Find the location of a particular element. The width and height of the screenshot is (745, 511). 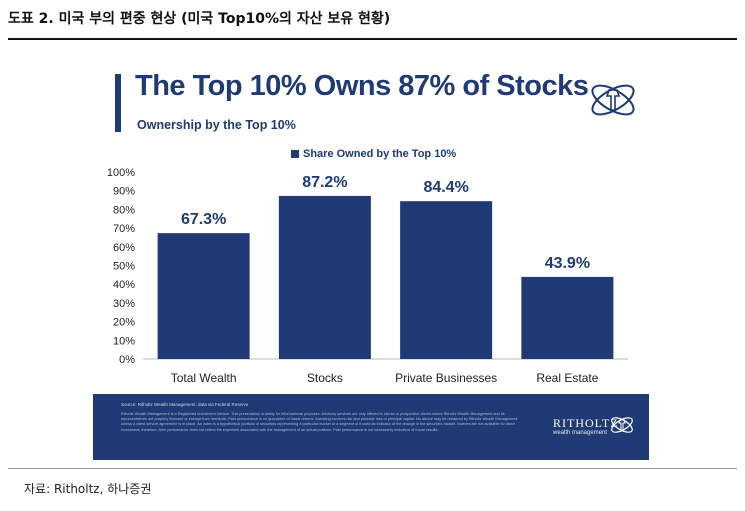

chart-legend: Share Owned by the Top 10% is located at coordinates (373, 154).